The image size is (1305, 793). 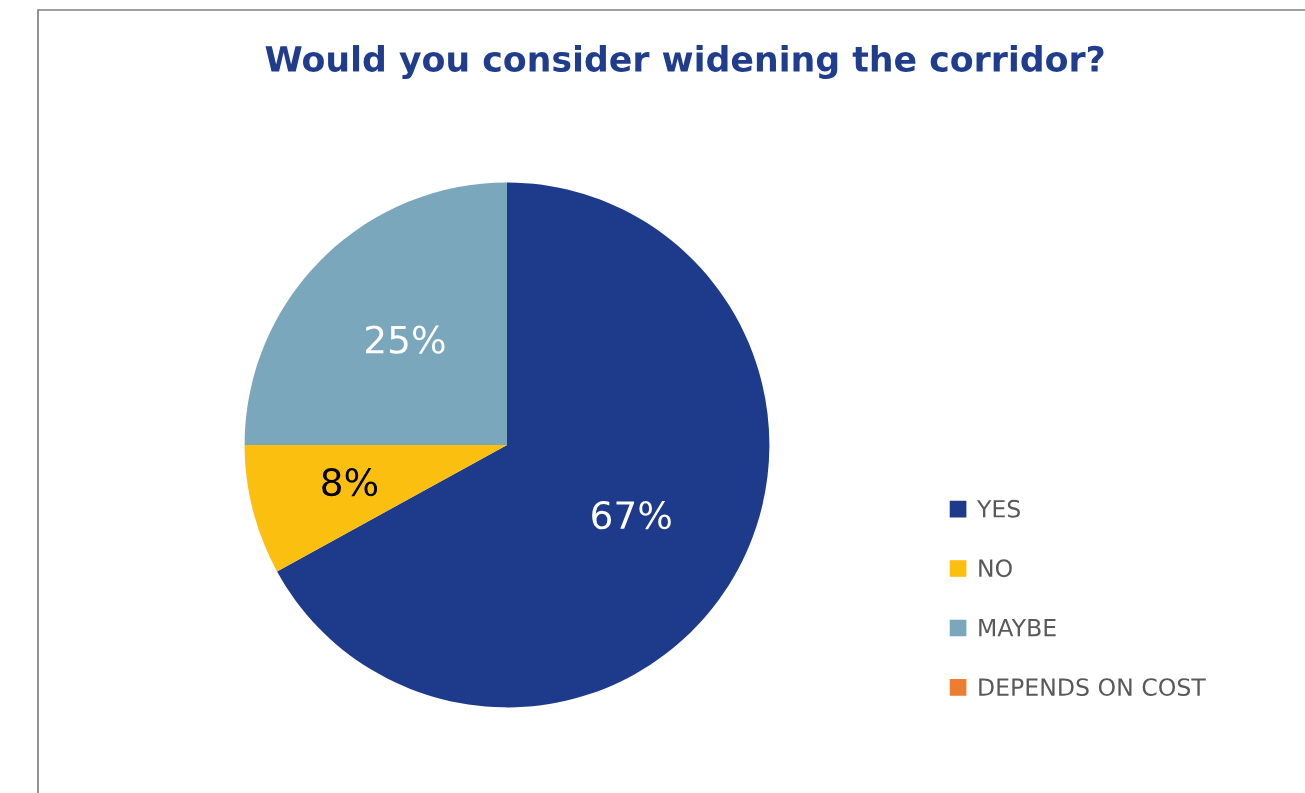 I want to click on data-label: 8%, so click(x=350, y=482).